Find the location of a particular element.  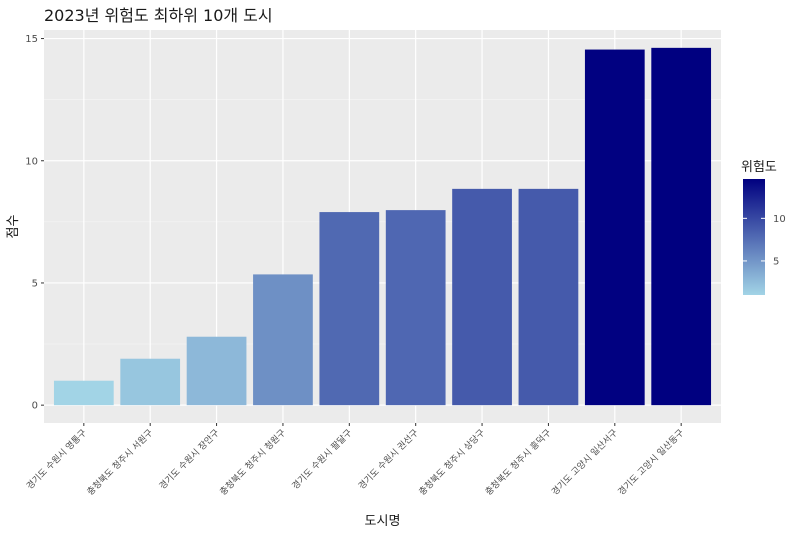

y-tick-label: 0 is located at coordinates (35, 406).